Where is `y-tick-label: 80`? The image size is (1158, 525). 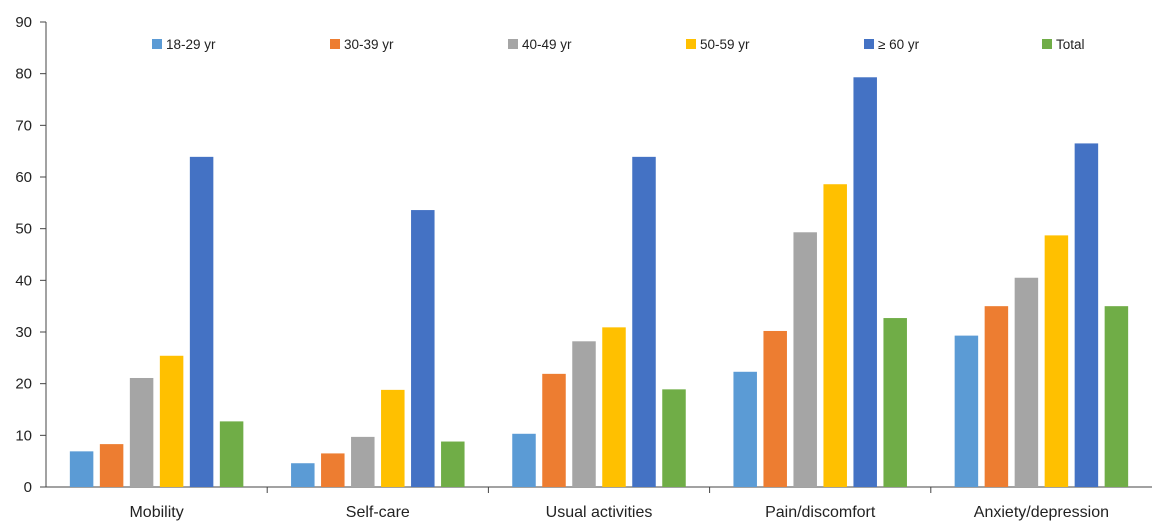 y-tick-label: 80 is located at coordinates (23, 74).